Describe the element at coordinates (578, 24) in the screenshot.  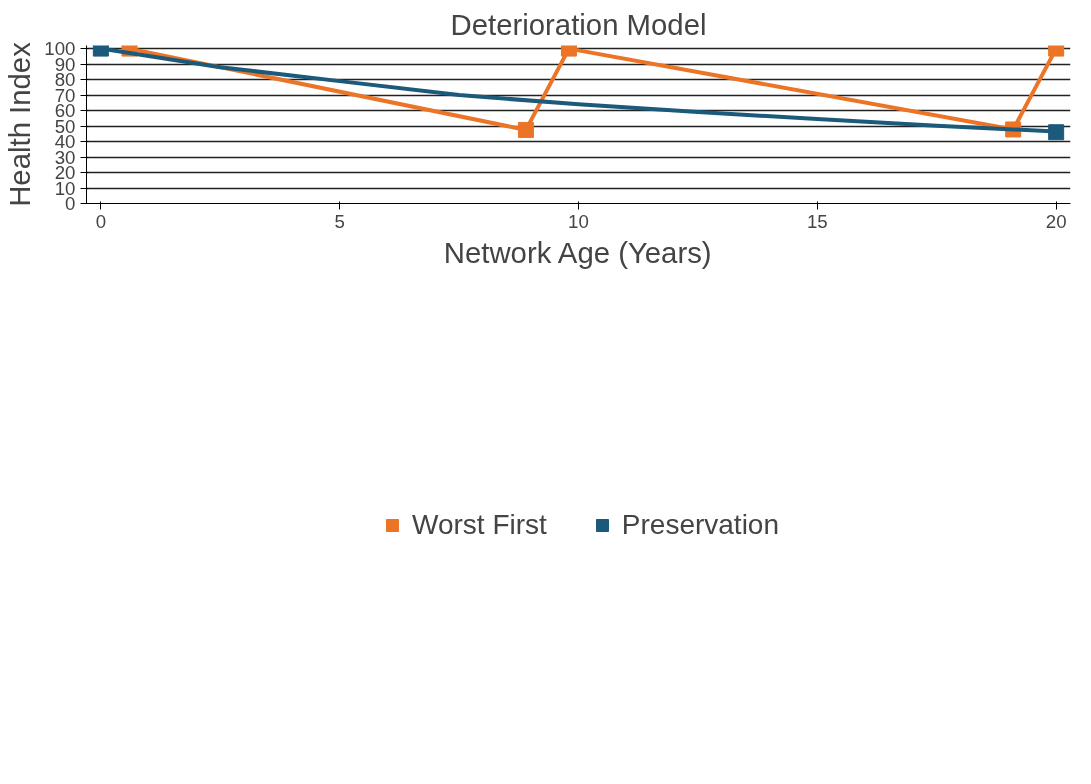
I see `chart-title: Deterioration Model` at that location.